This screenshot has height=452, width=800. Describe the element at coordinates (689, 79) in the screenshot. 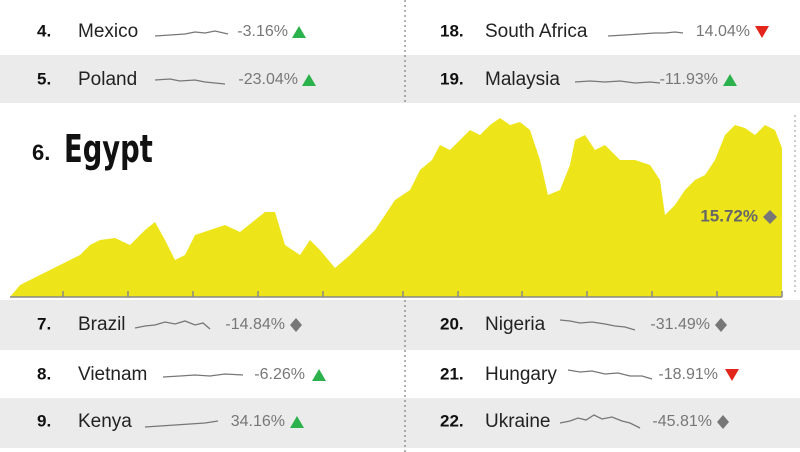

I see `change: -11.93%` at that location.